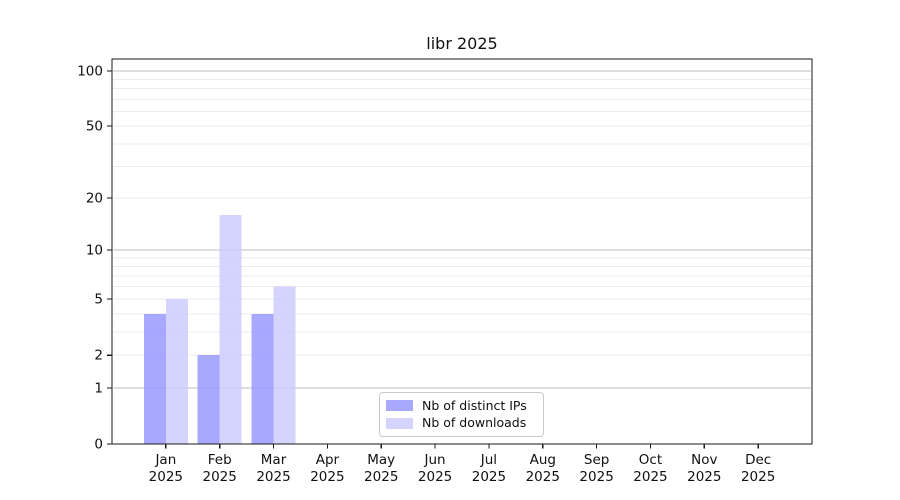 The image size is (900, 500). What do you see at coordinates (274, 460) in the screenshot?
I see `x-tick-label-month-mar: Mar` at bounding box center [274, 460].